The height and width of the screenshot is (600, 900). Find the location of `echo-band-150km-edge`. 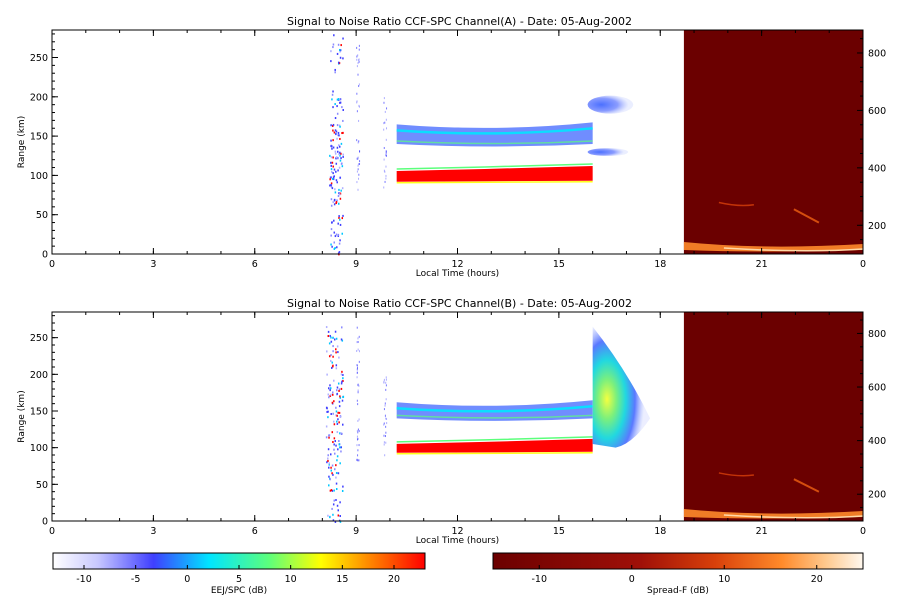

echo-band-150km-edge is located at coordinates (494, 416).